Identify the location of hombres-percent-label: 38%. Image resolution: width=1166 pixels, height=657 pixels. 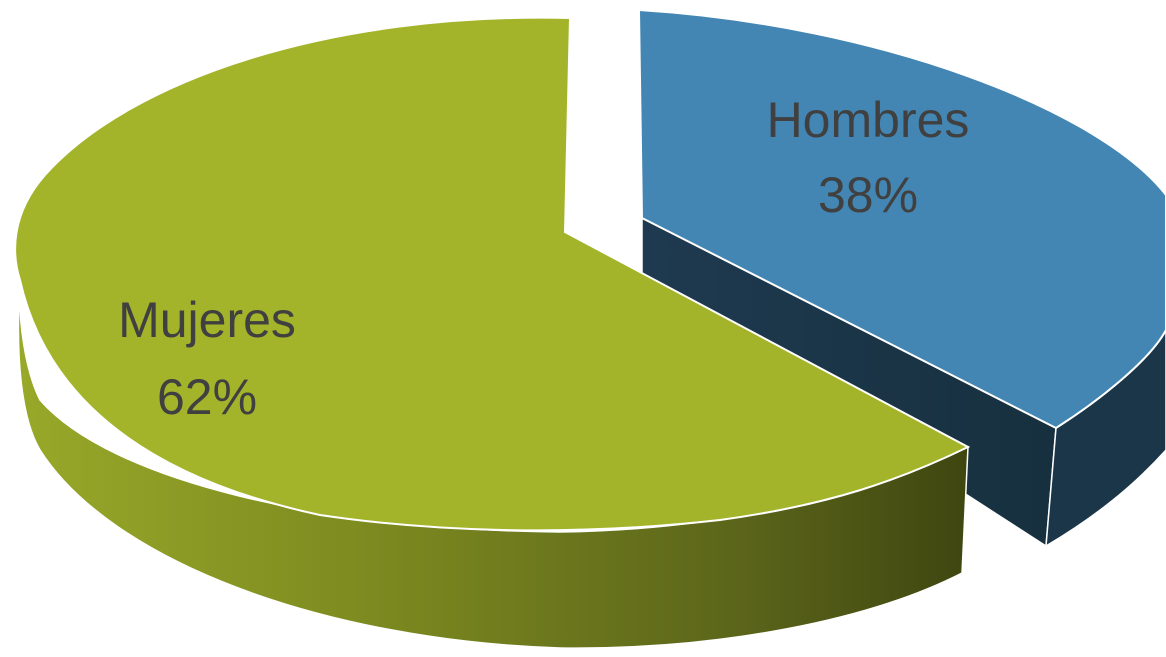
(868, 195).